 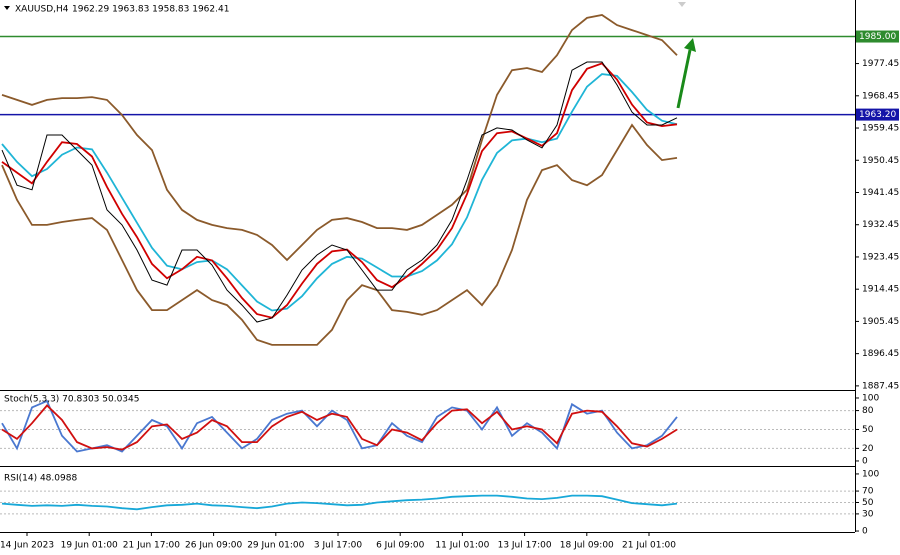 What do you see at coordinates (868, 411) in the screenshot?
I see `y-tick-label: 80` at bounding box center [868, 411].